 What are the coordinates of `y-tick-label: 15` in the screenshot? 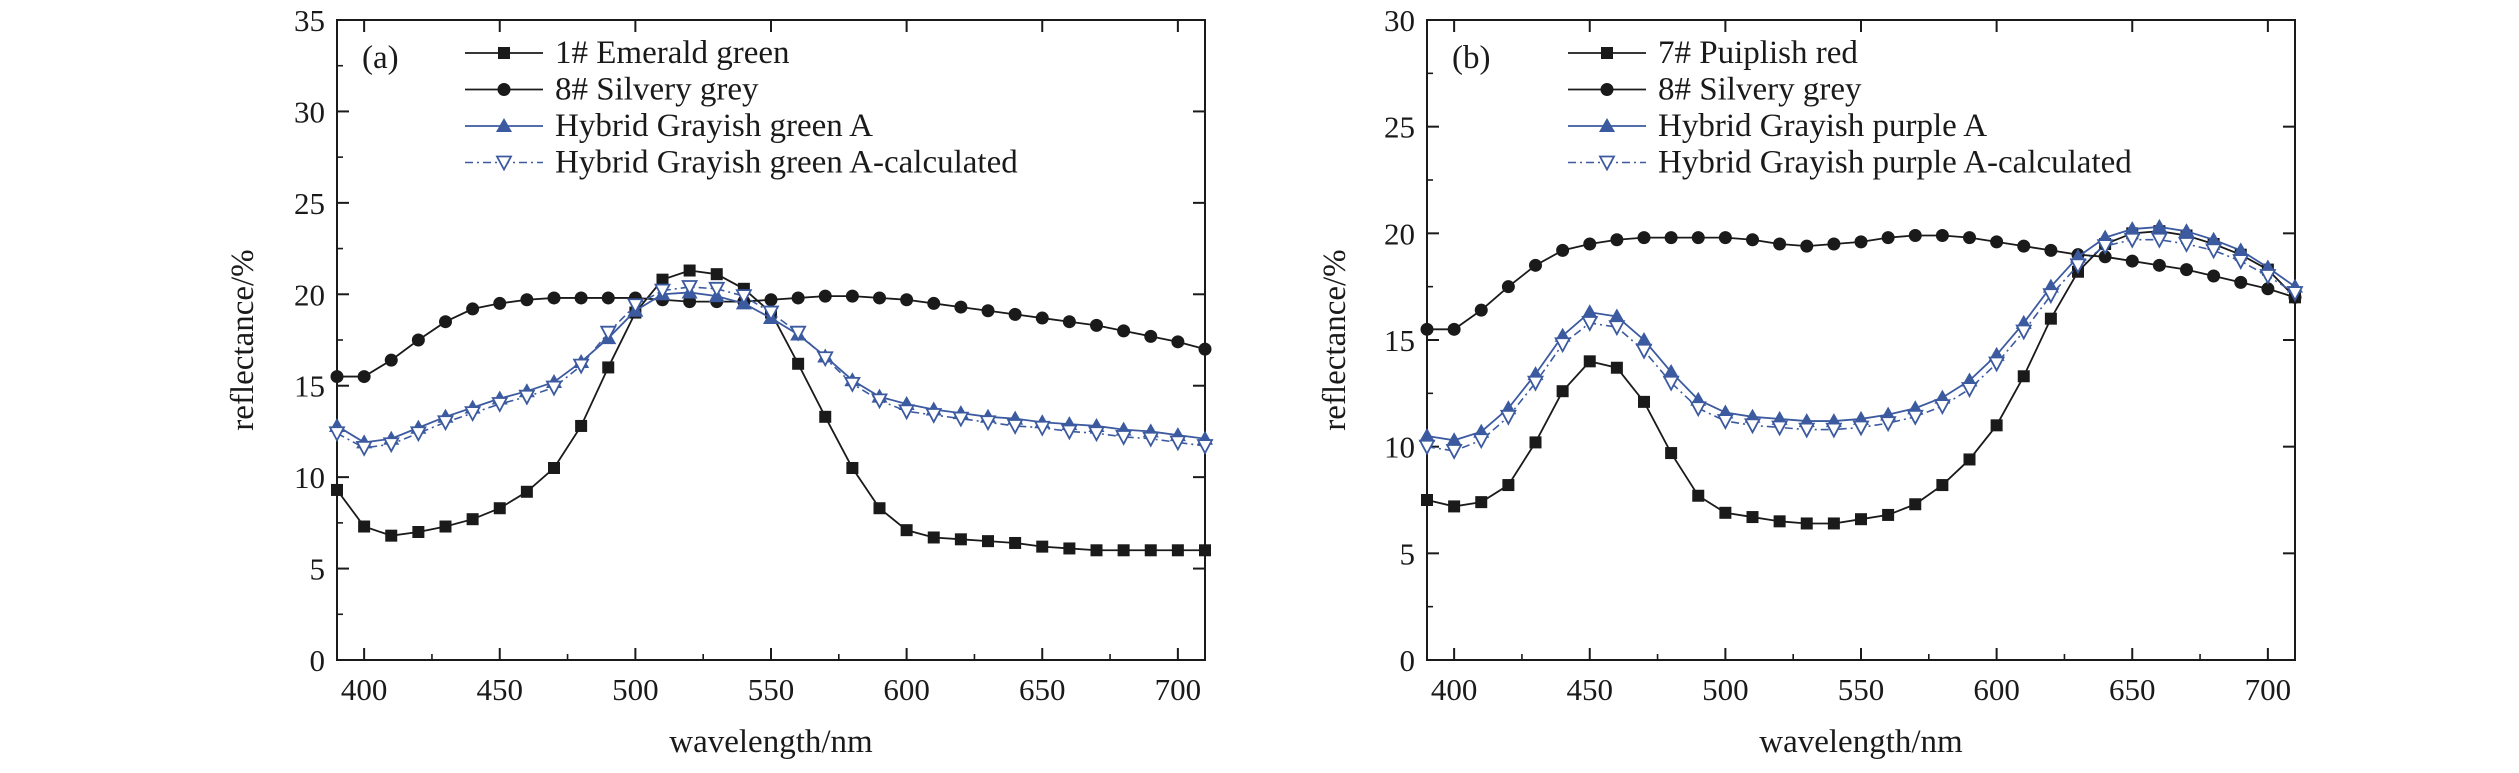 It's located at (309, 386).